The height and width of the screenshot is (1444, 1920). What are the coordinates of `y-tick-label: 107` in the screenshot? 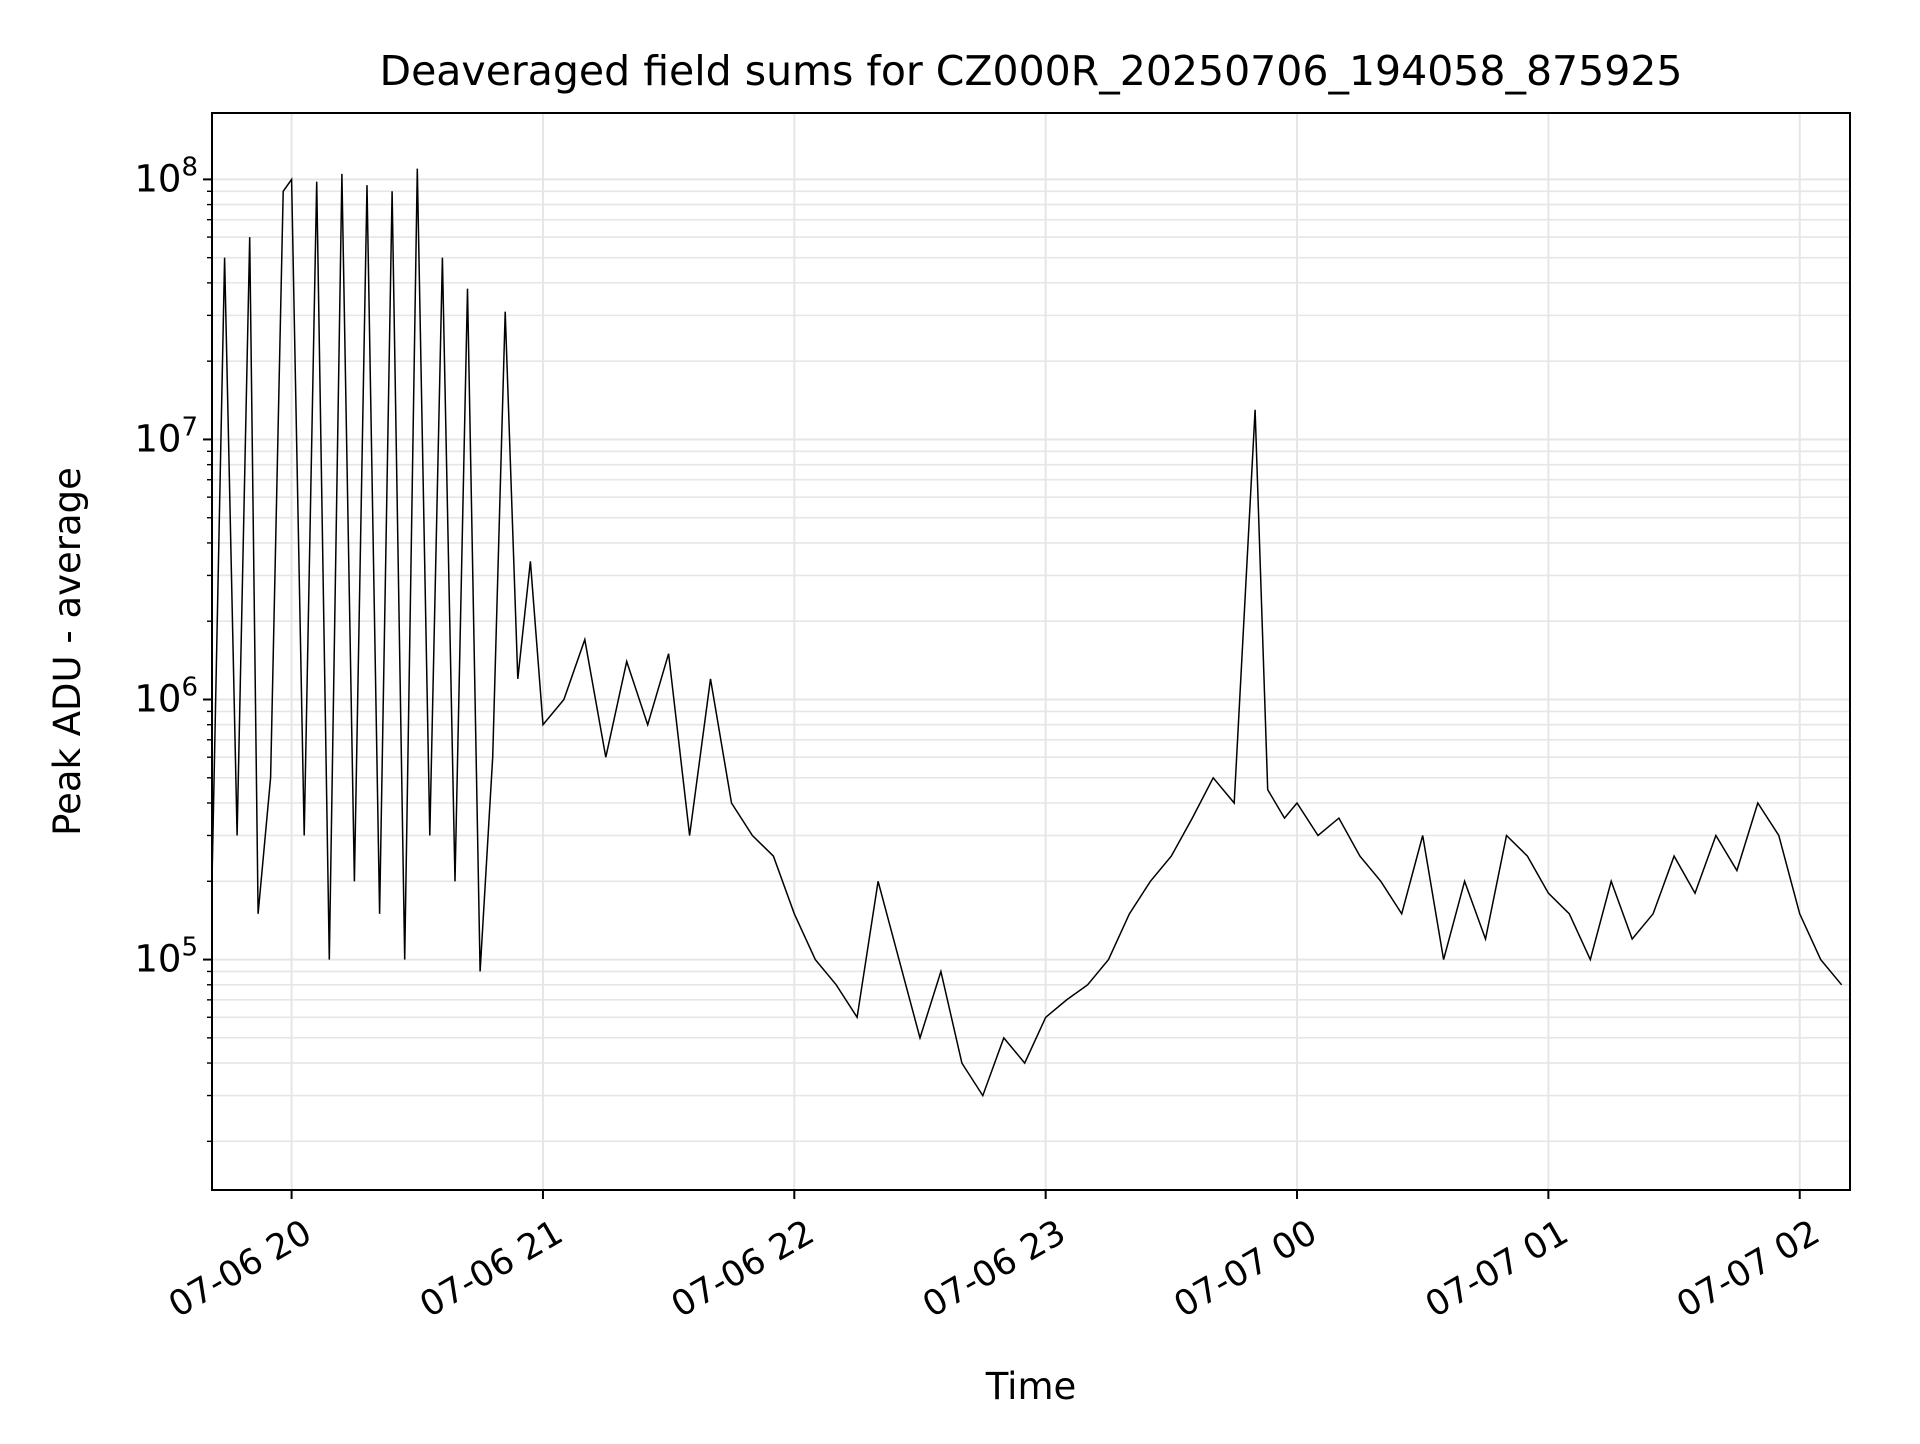 It's located at (166, 436).